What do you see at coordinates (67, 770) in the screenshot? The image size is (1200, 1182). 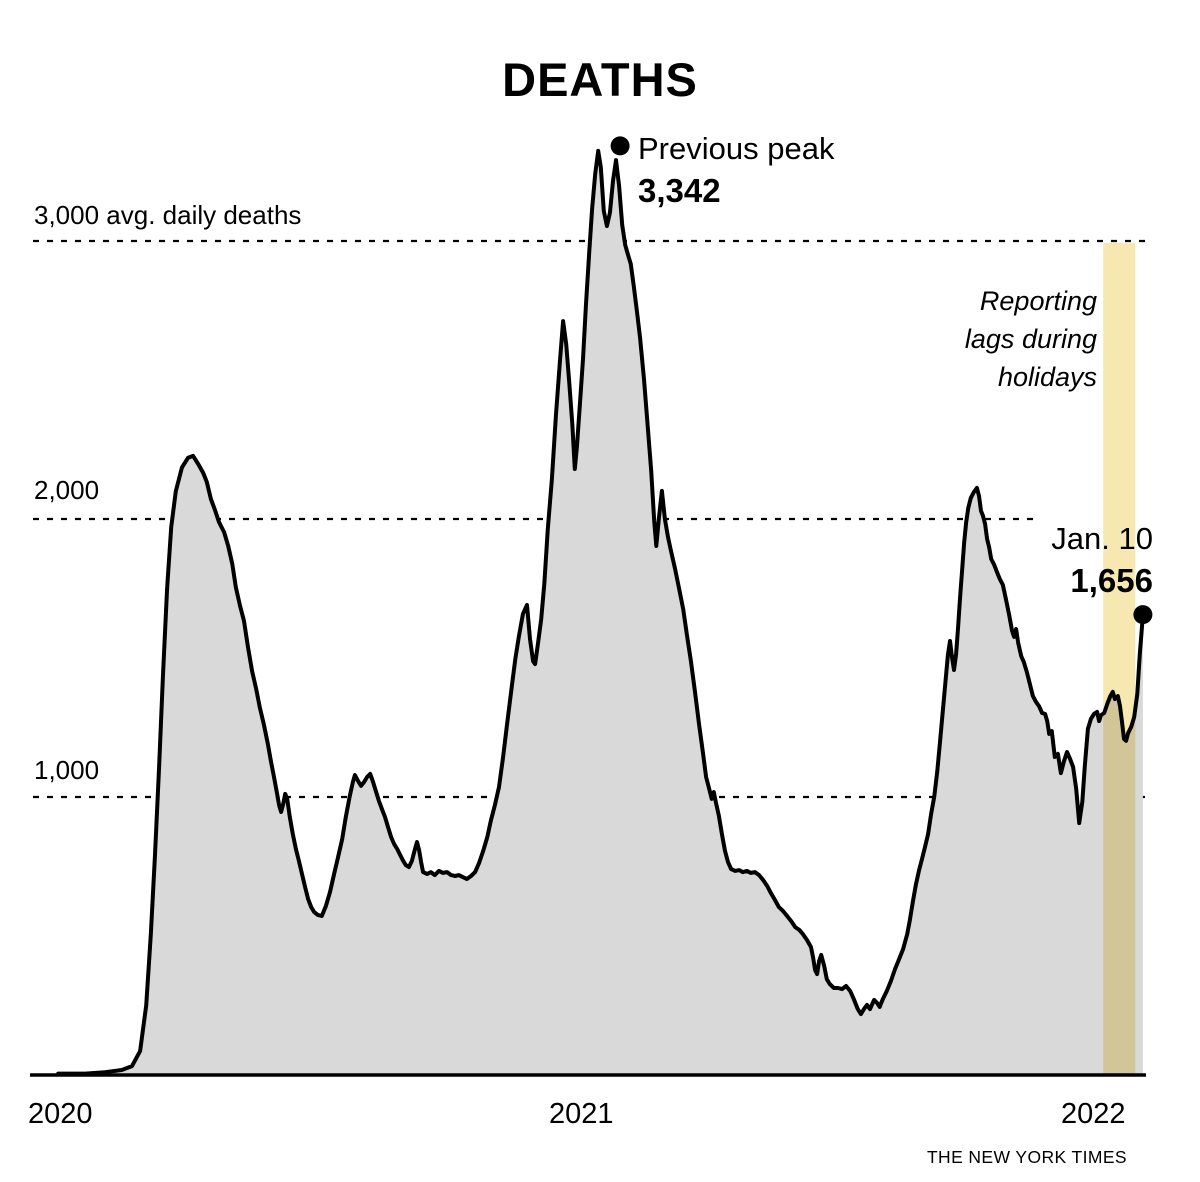 I see `y-axis-label-1000: 1,000` at bounding box center [67, 770].